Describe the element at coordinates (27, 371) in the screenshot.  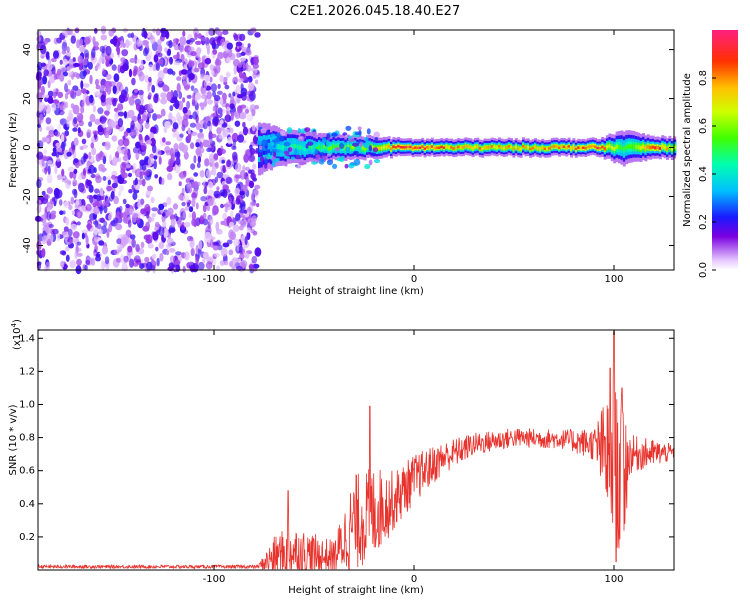
I see `snr-y-tick-label: 1.2` at that location.